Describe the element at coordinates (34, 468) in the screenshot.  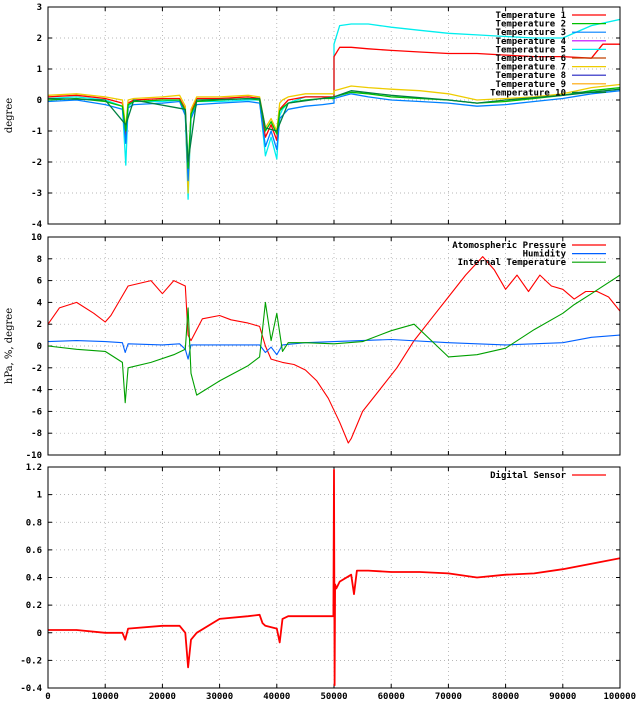
I see `y-tick-label: 1.2` at that location.